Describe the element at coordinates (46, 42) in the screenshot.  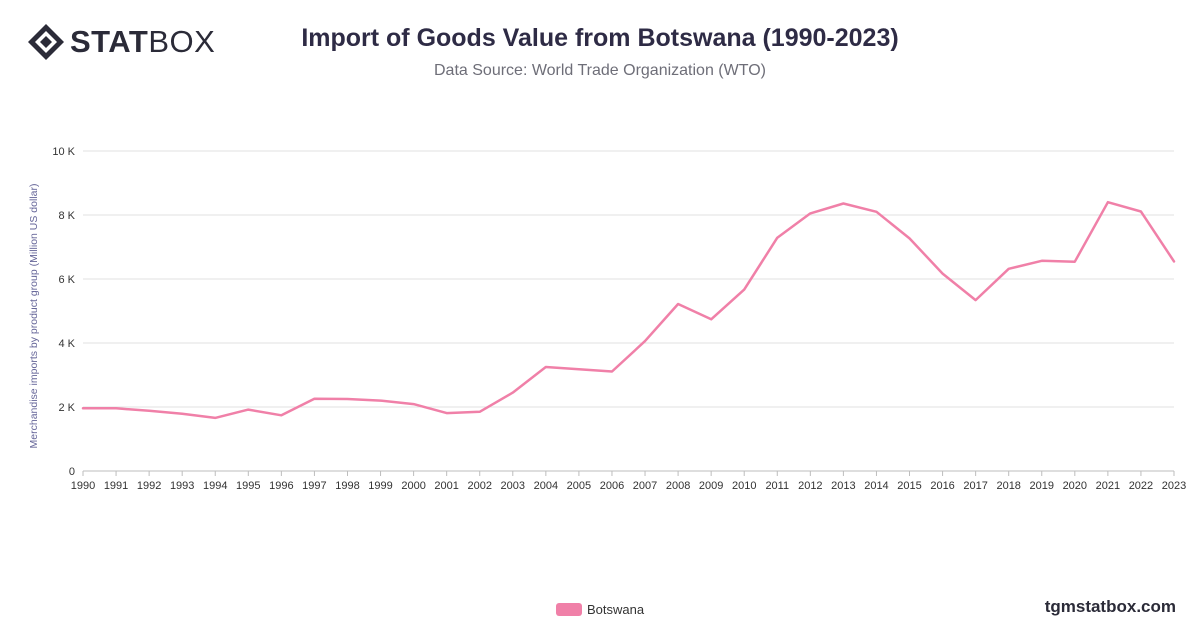
I see `diamond-logo-icon` at that location.